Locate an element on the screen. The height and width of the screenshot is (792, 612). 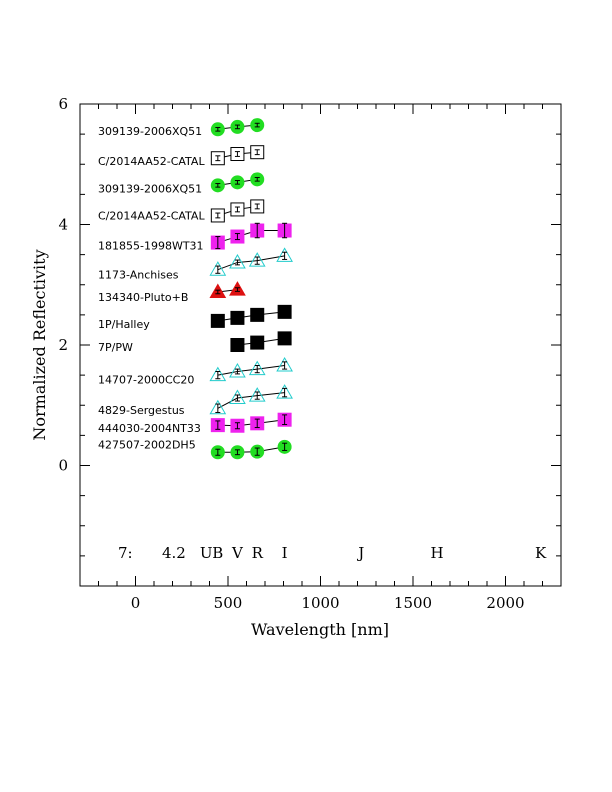
series-label: 1173-Anchises is located at coordinates (138, 275).